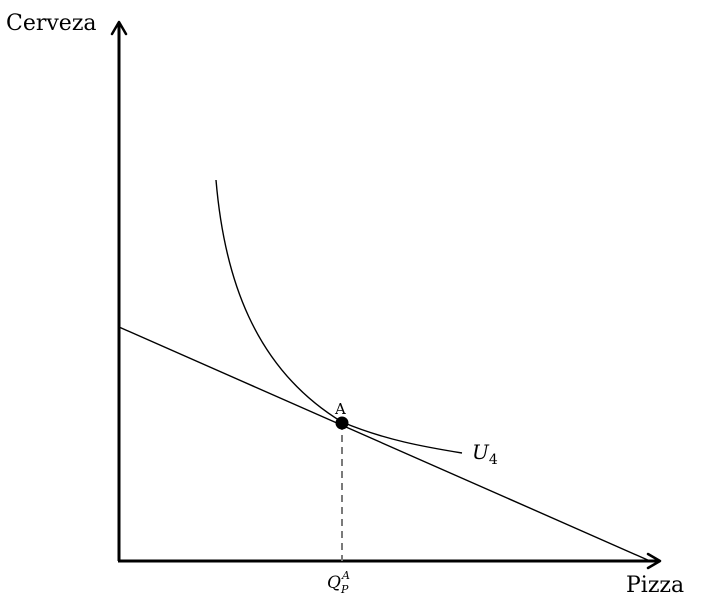 Image resolution: width=724 pixels, height=612 pixels. I want to click on curve-label-u4: U4, so click(485, 454).